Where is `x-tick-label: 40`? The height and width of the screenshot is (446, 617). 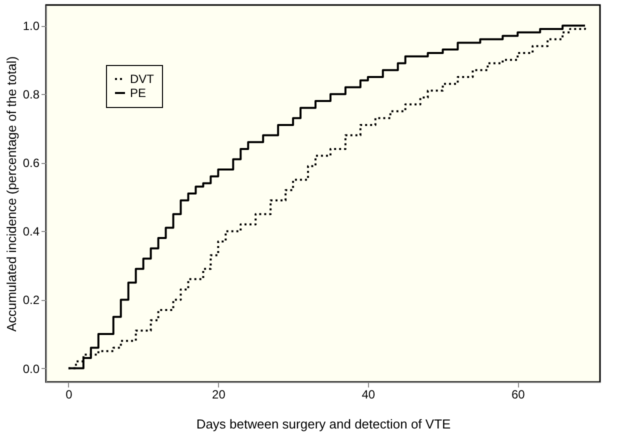
x-tick-label: 40 is located at coordinates (369, 395).